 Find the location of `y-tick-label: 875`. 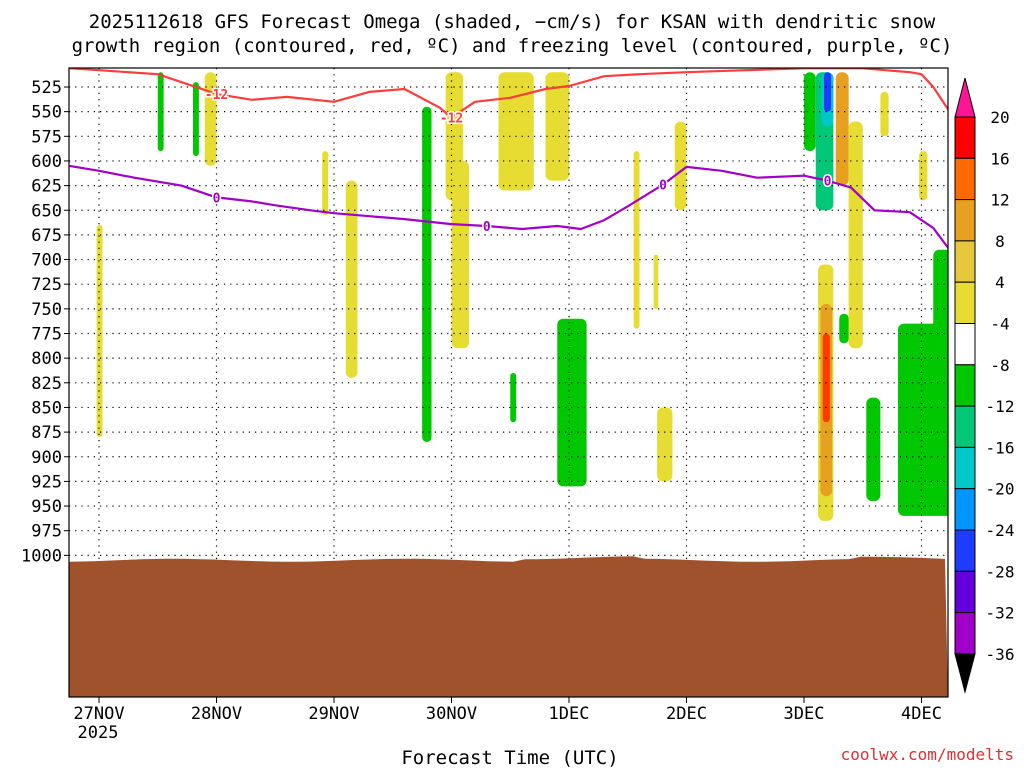

y-tick-label: 875 is located at coordinates (46, 433).